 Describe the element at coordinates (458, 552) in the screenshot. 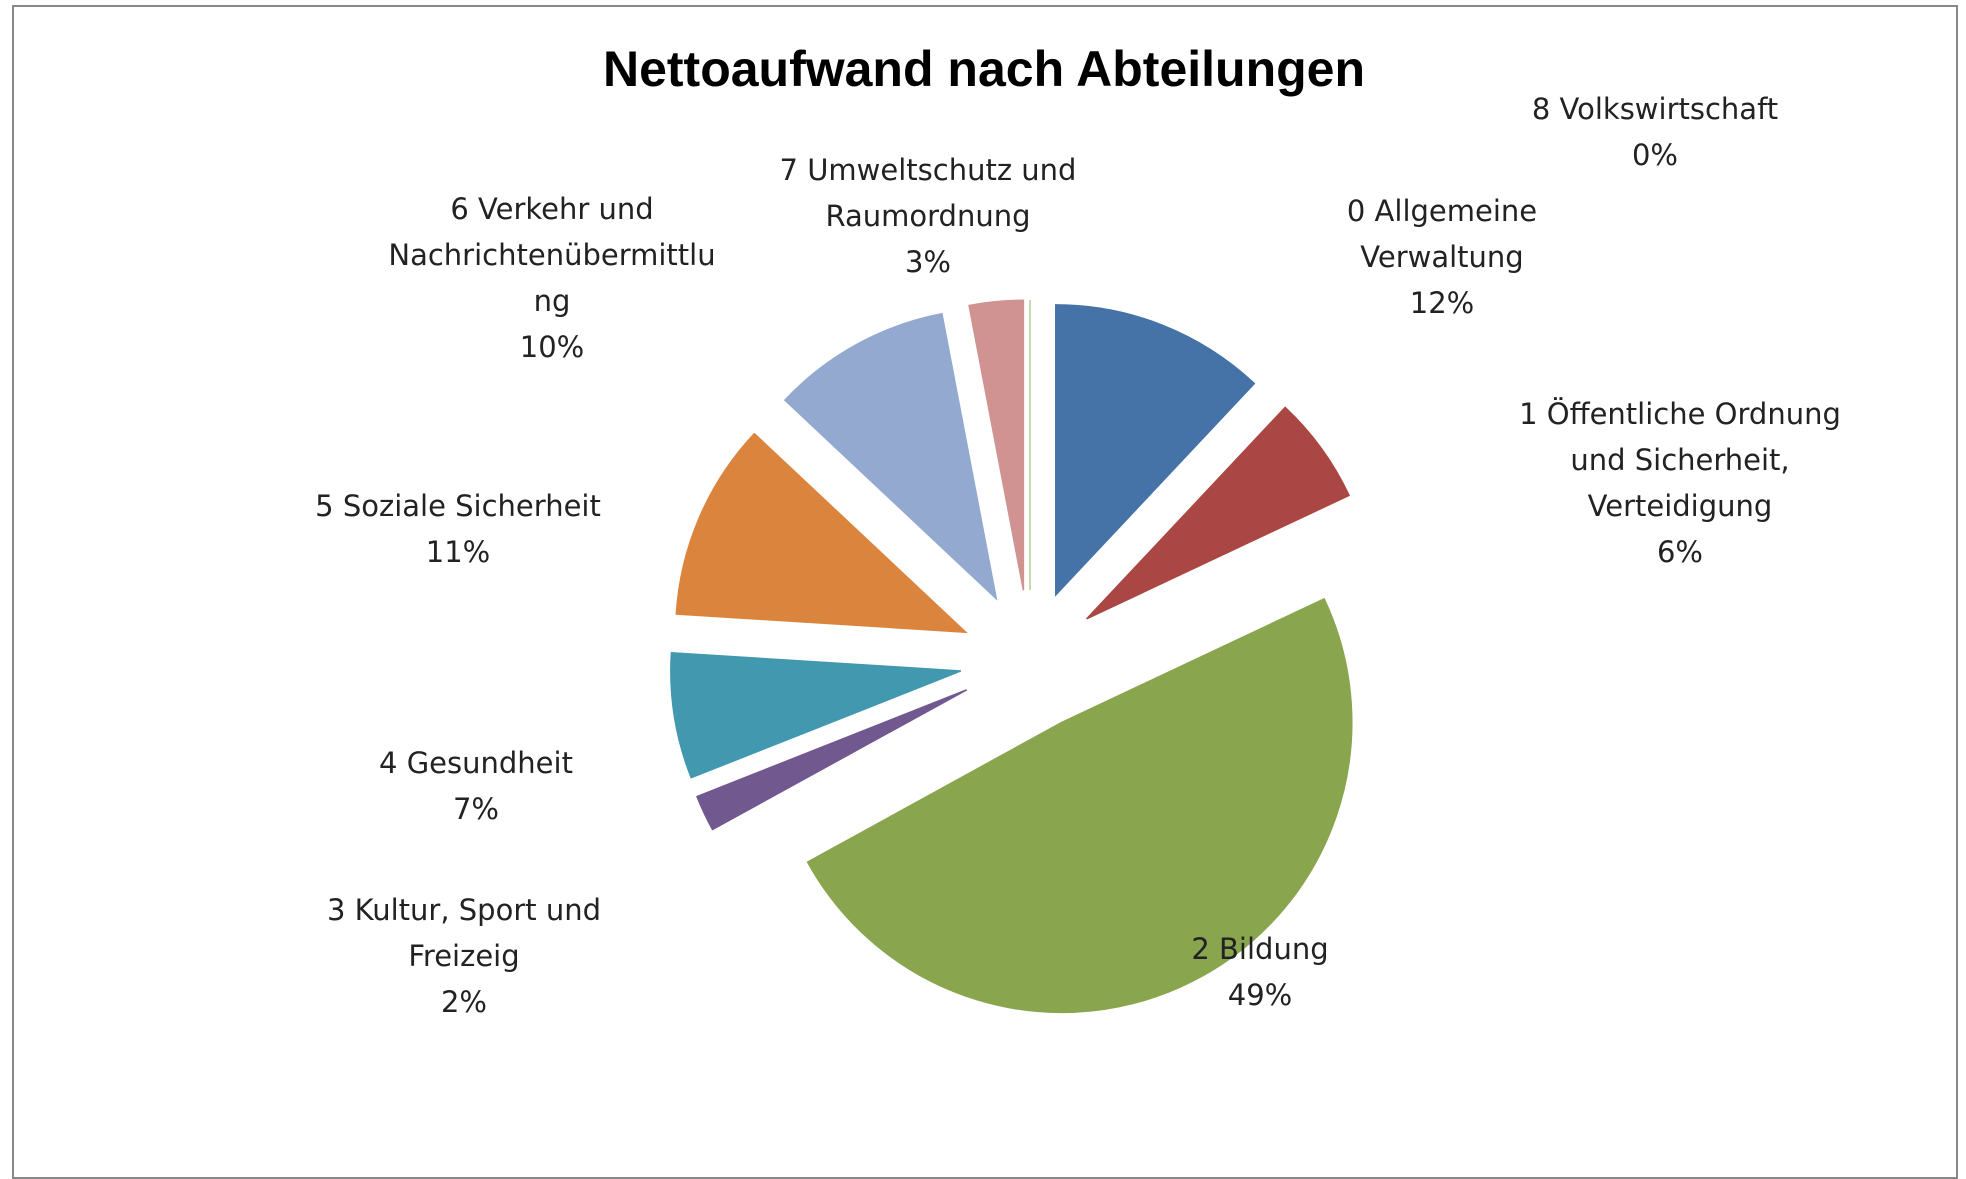

I see `value-label: 11%` at that location.